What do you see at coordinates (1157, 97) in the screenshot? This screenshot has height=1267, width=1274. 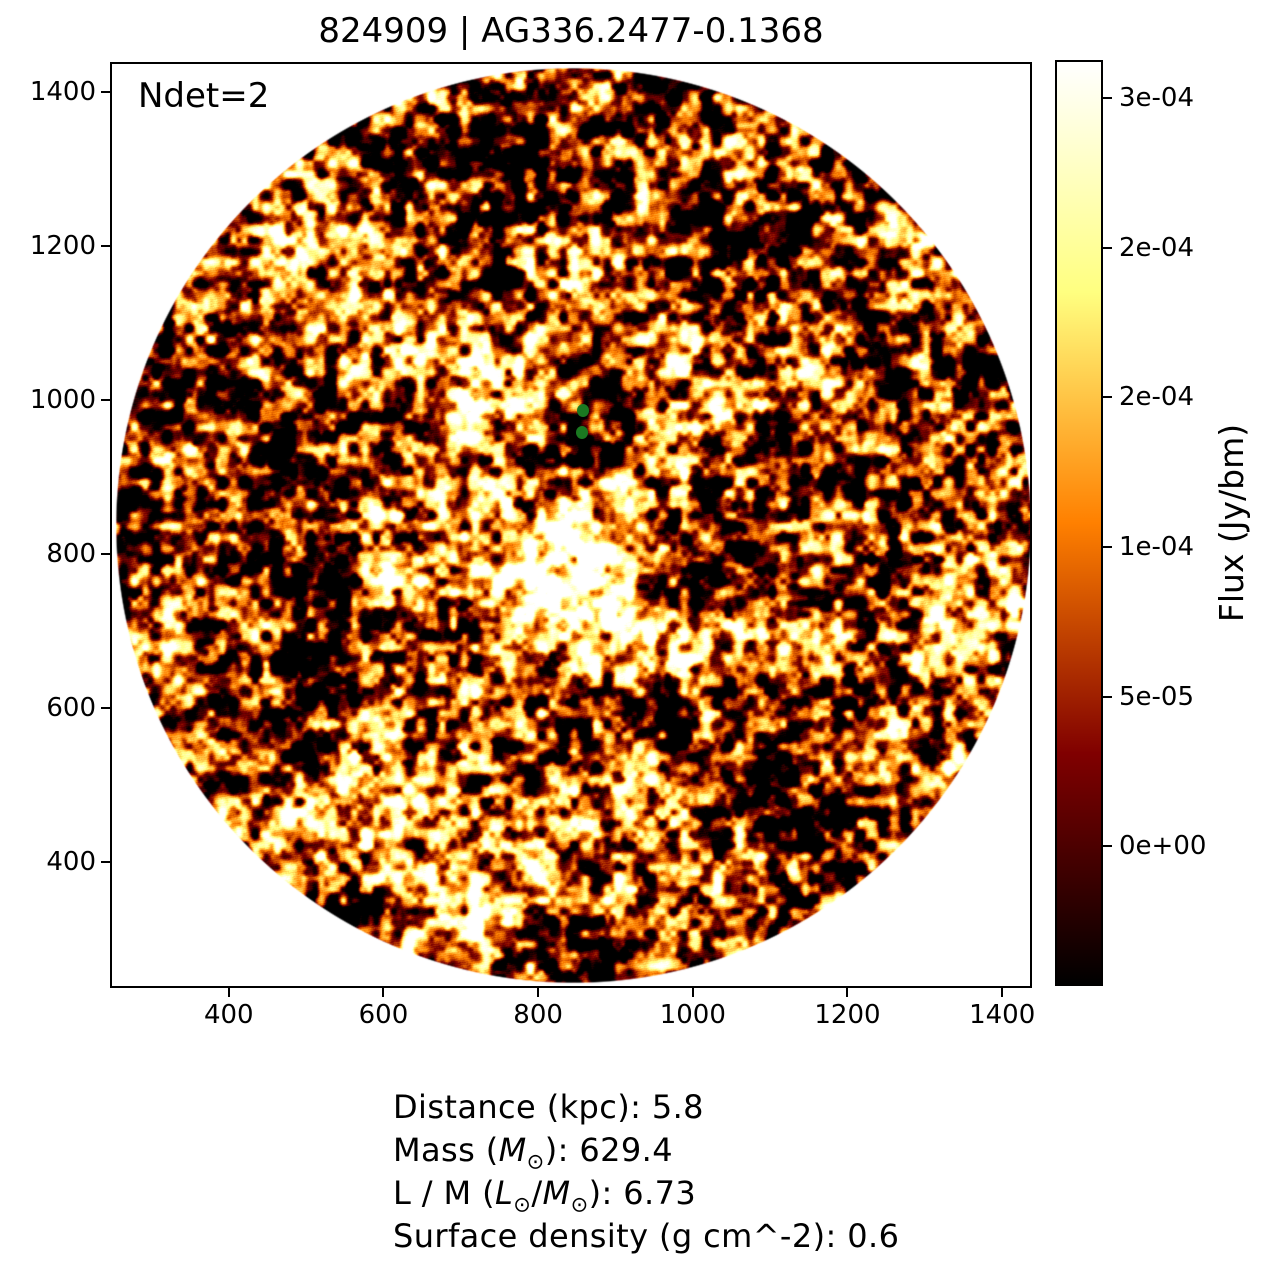 I see `colorbar-tick-label: 3e-04` at bounding box center [1157, 97].